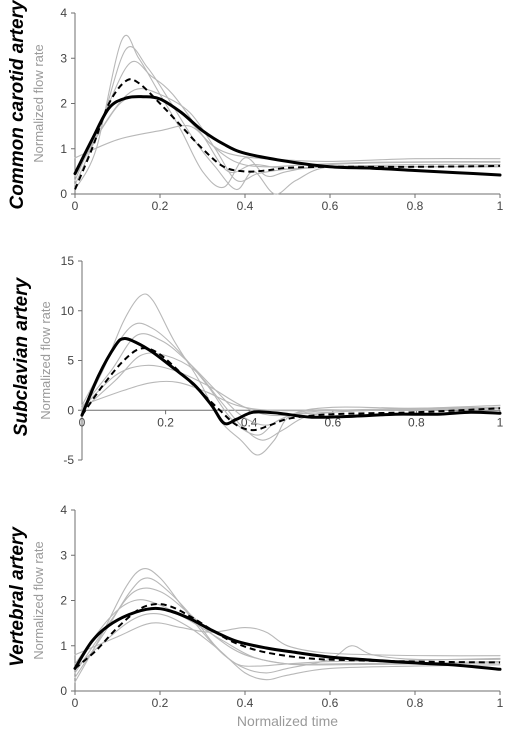  Describe the element at coordinates (68, 311) in the screenshot. I see `y-tick-label: 10` at that location.